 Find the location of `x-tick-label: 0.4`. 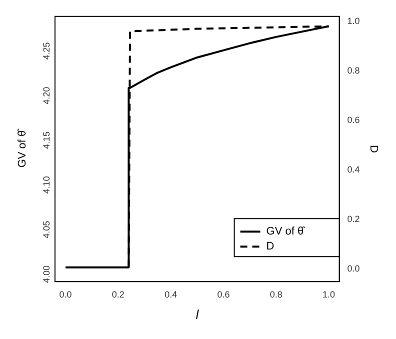

x-tick-label: 0.4 is located at coordinates (171, 294).